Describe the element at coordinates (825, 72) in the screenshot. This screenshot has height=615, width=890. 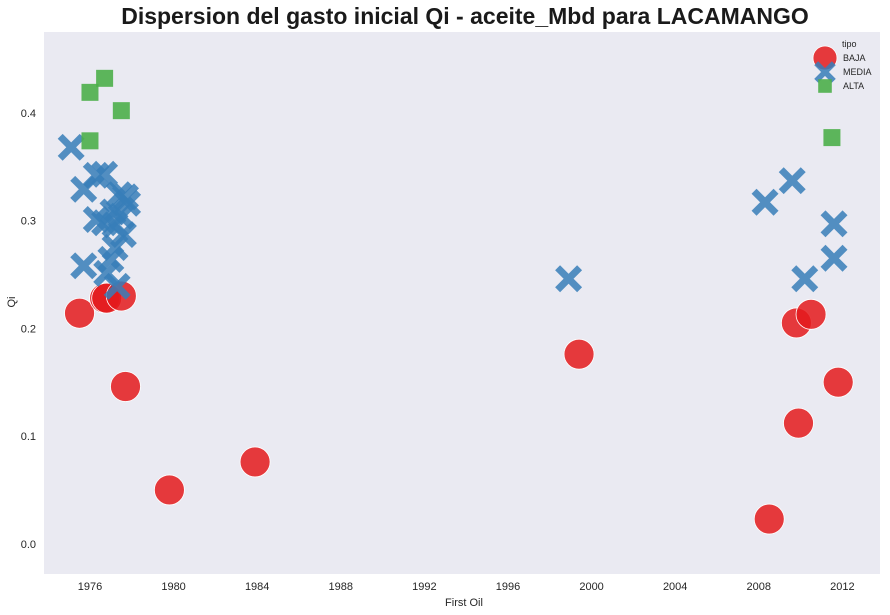
I see `legend-marker-media` at that location.